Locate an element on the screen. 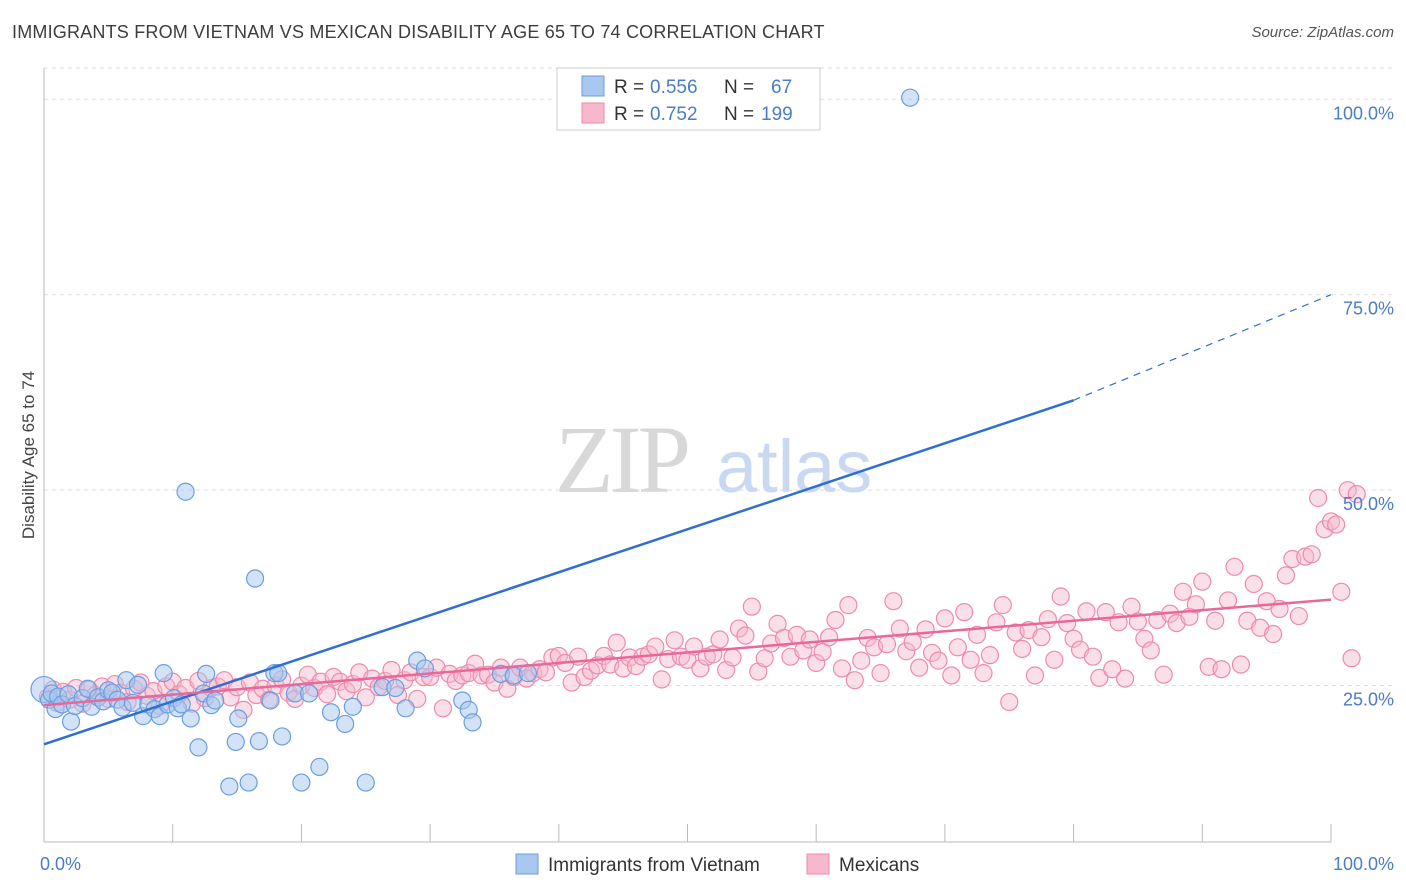 This screenshot has height=892, width=1406. source-label: Source: ZipAtlas.com is located at coordinates (1322, 32).